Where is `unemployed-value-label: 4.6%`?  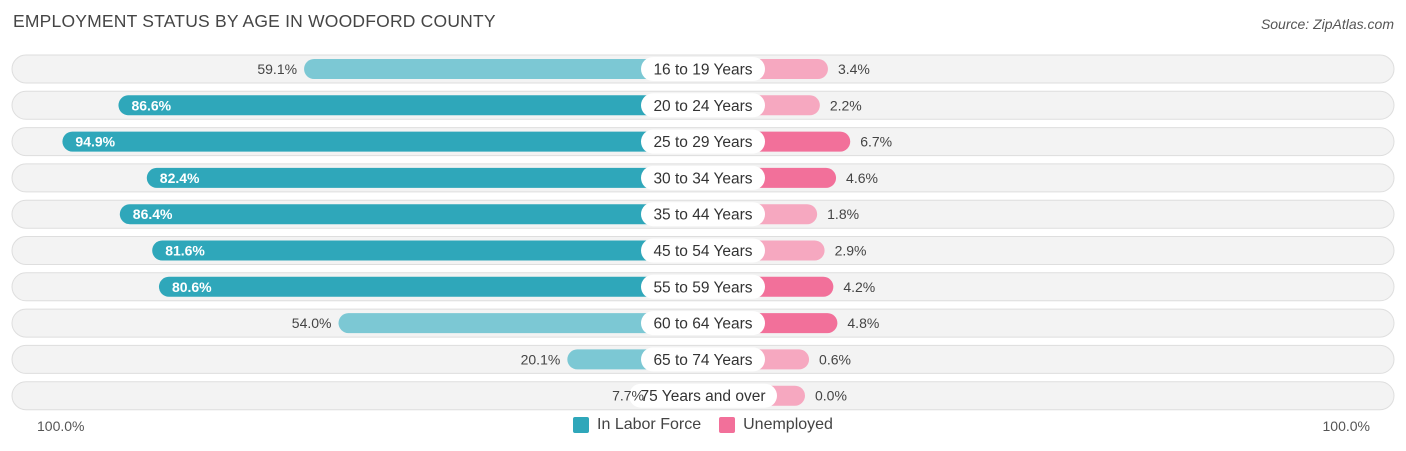
unemployed-value-label: 4.6% is located at coordinates (862, 178).